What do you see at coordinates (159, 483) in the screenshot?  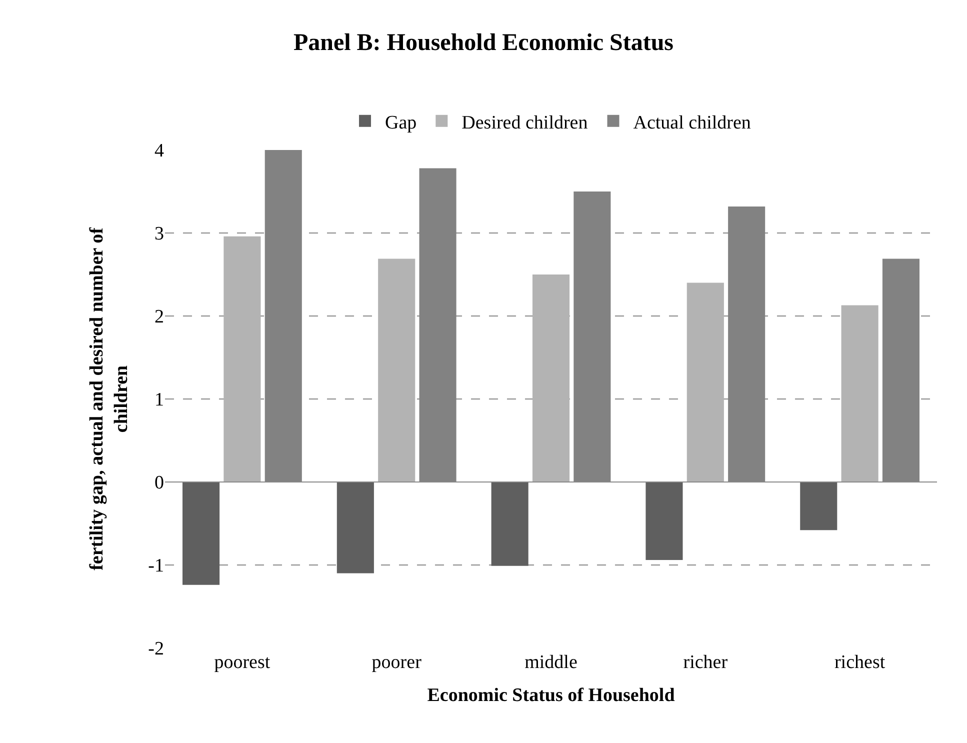 I see `y-tick-label: 0` at bounding box center [159, 483].